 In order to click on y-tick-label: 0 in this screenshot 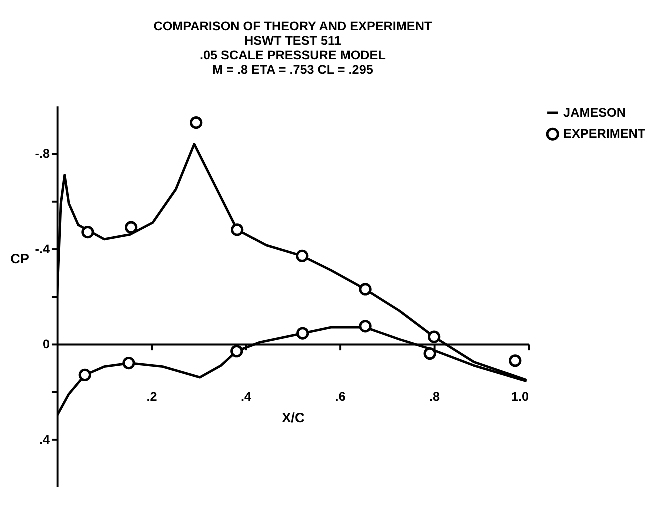, I will do `click(46, 345)`.